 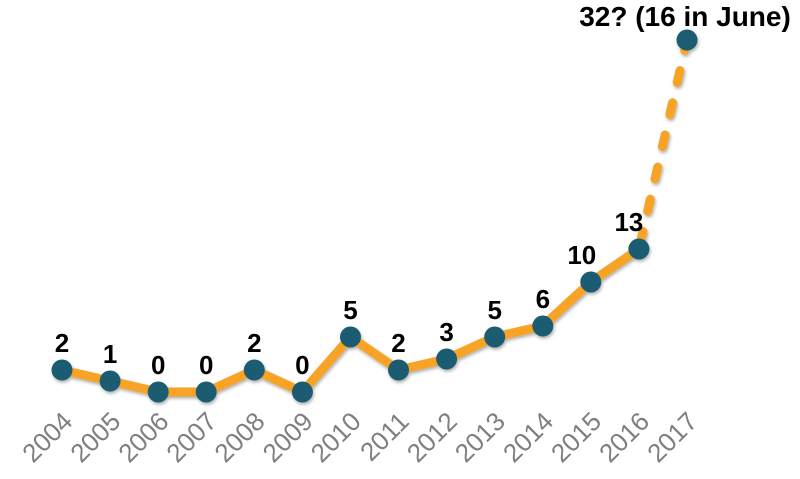 What do you see at coordinates (398, 343) in the screenshot?
I see `data-point-label-2011: 2` at bounding box center [398, 343].